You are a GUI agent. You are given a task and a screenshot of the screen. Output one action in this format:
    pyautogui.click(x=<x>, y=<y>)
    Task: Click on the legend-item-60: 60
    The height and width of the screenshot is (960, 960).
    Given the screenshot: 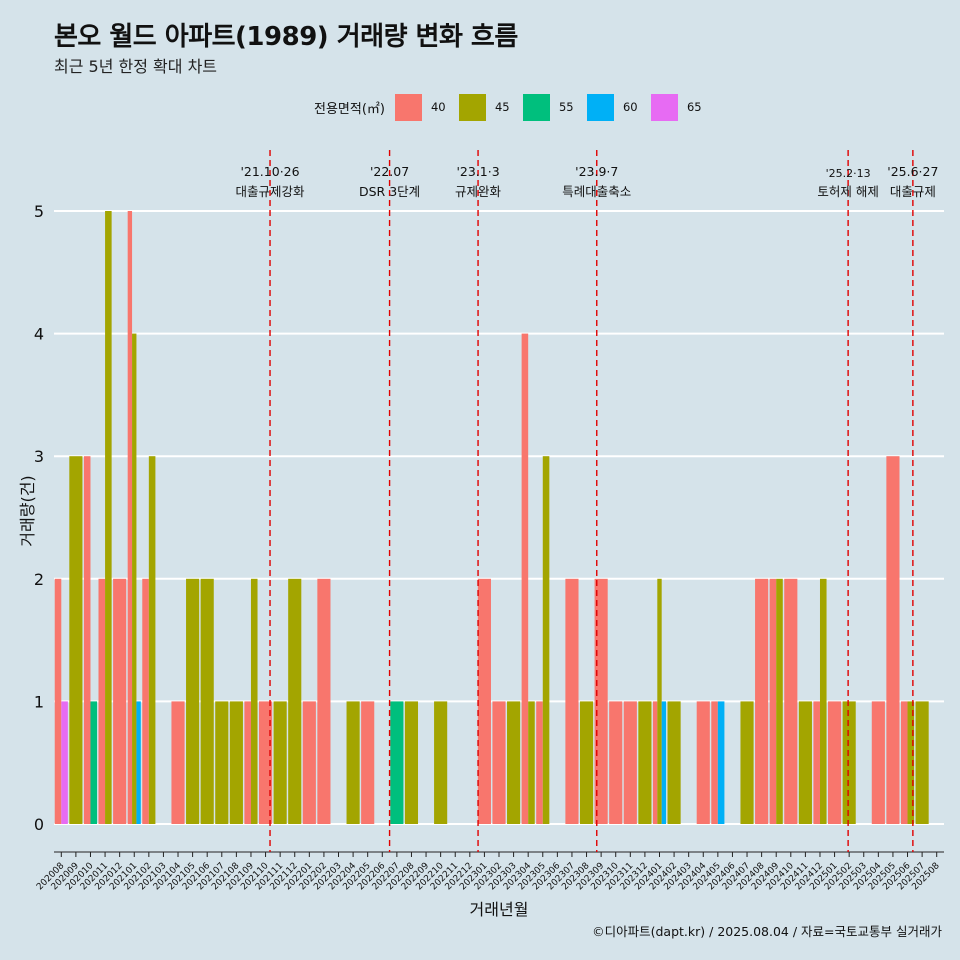 What is the action you would take?
    pyautogui.click(x=614, y=107)
    